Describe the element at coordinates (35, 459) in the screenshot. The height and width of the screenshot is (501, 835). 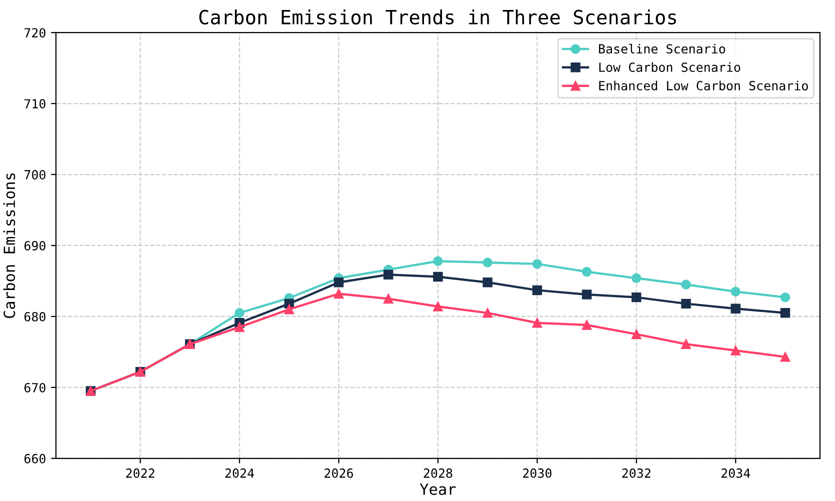
I see `y-tick-label: 660` at that location.